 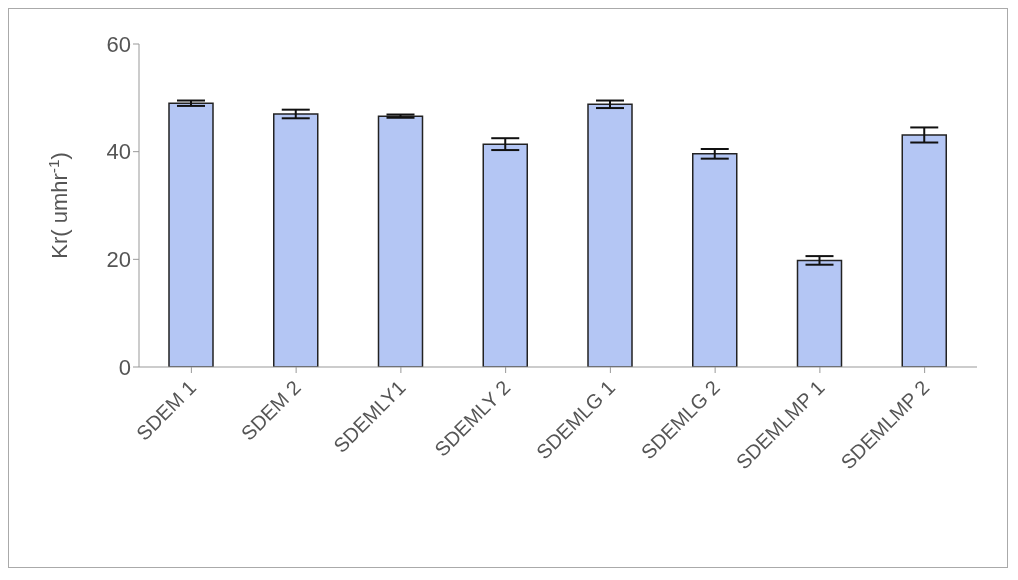 What do you see at coordinates (118, 152) in the screenshot?
I see `y-tick-label: 40` at bounding box center [118, 152].